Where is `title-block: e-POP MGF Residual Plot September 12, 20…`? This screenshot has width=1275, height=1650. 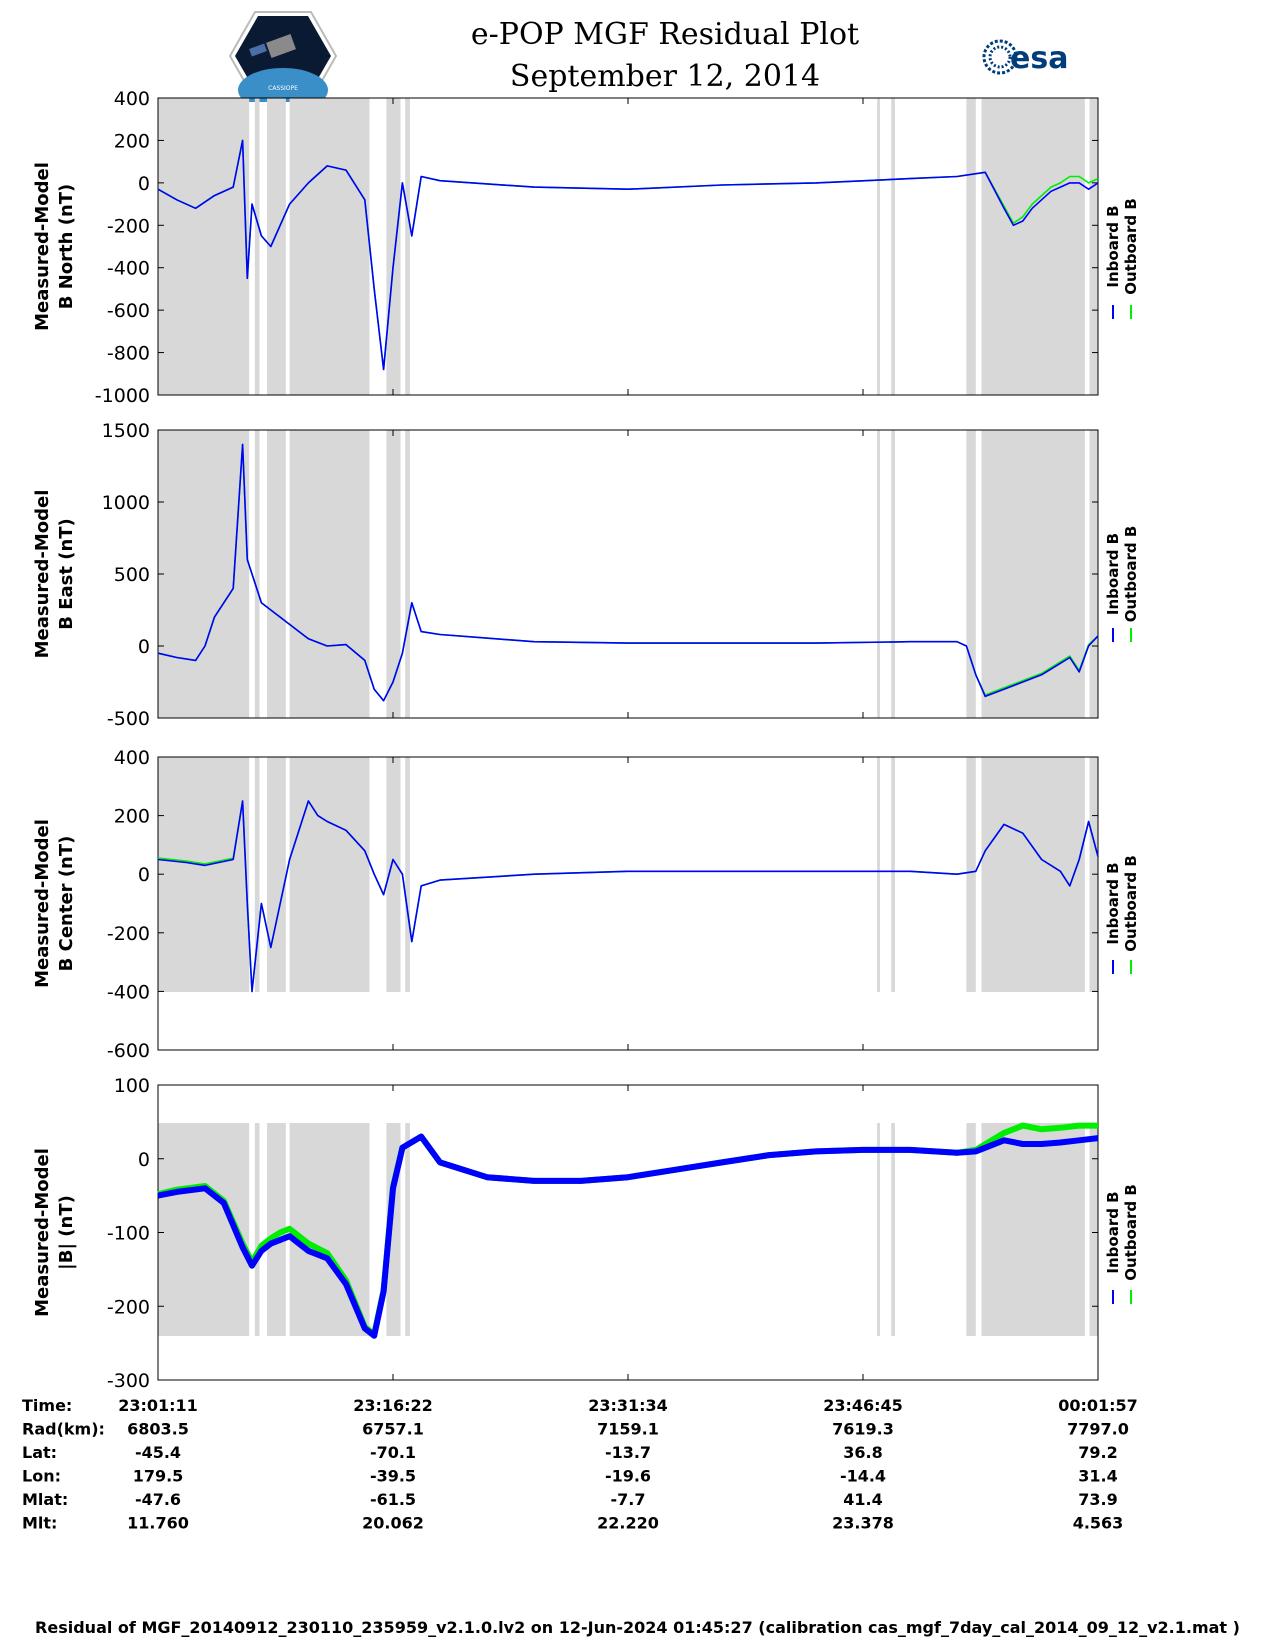
title-block: e-POP MGF Residual Plot September 12, 20… is located at coordinates (665, 56).